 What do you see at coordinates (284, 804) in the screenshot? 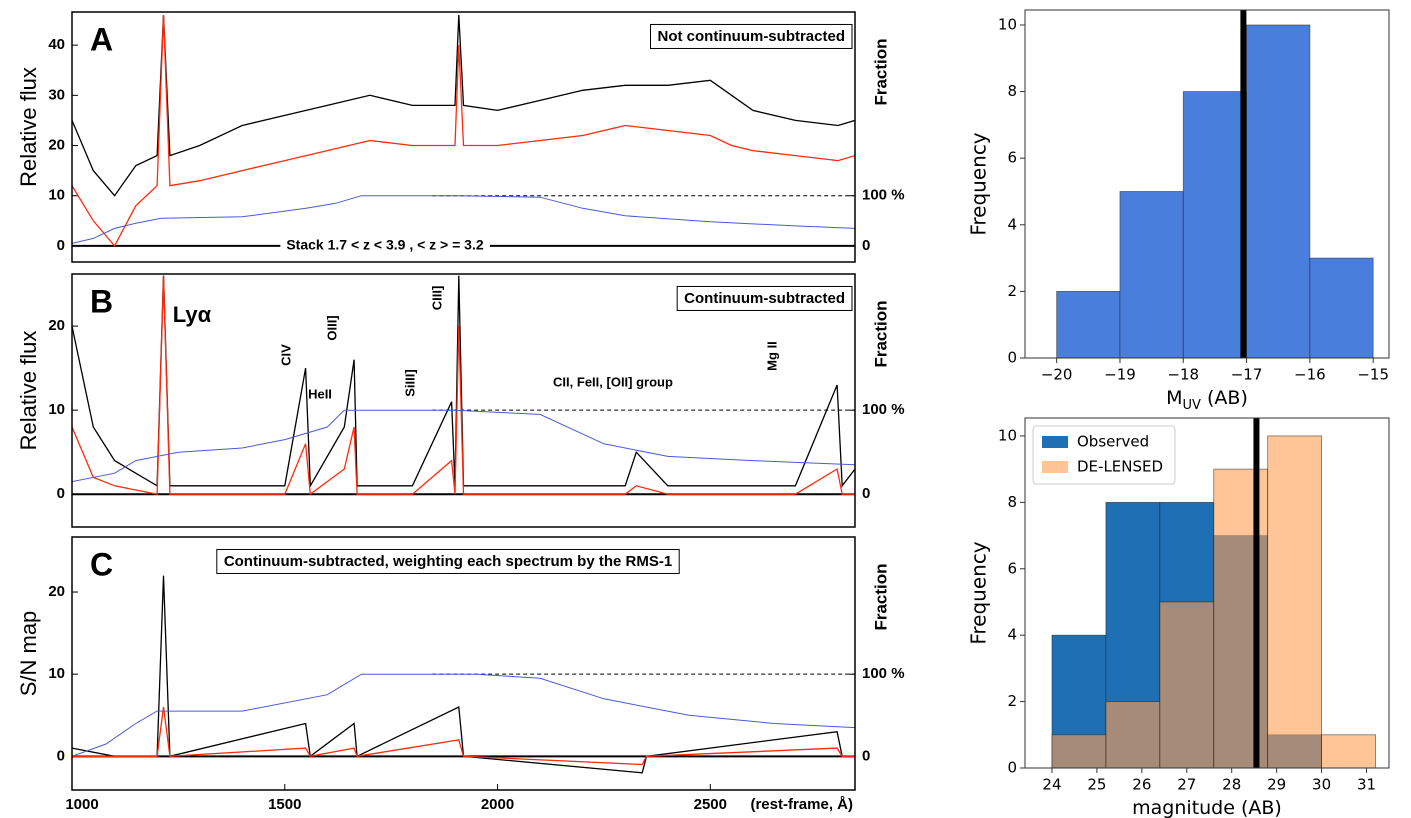
I see `x-tick-label: 1500` at bounding box center [284, 804].